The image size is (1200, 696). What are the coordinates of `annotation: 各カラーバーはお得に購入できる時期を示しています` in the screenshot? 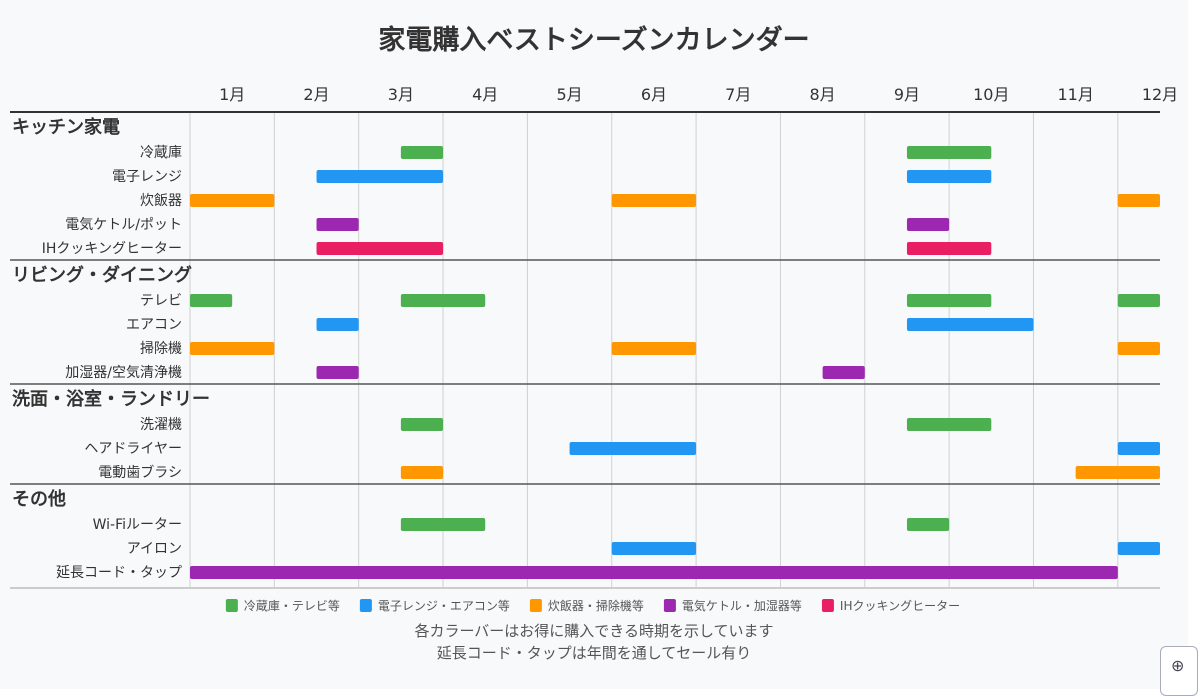 It's located at (593, 631).